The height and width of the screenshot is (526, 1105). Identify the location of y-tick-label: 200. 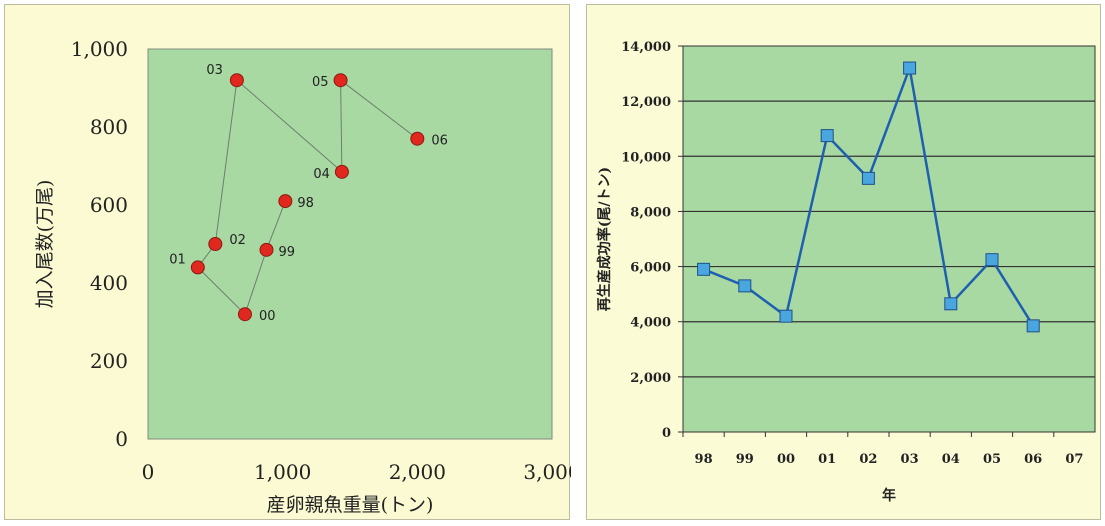
(109, 361).